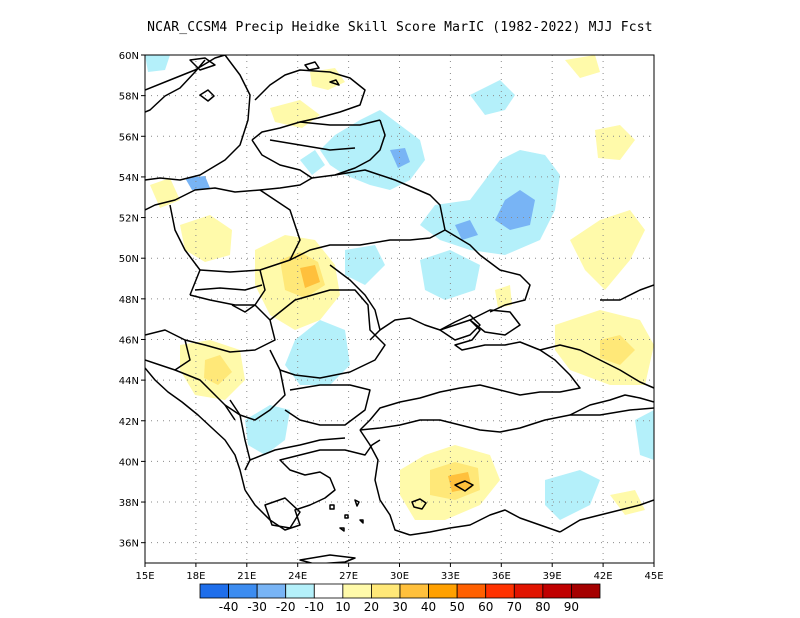 Image resolution: width=800 pixels, height=618 pixels. Describe the element at coordinates (470, 374) in the screenshot. I see `black-sea-coast` at that location.